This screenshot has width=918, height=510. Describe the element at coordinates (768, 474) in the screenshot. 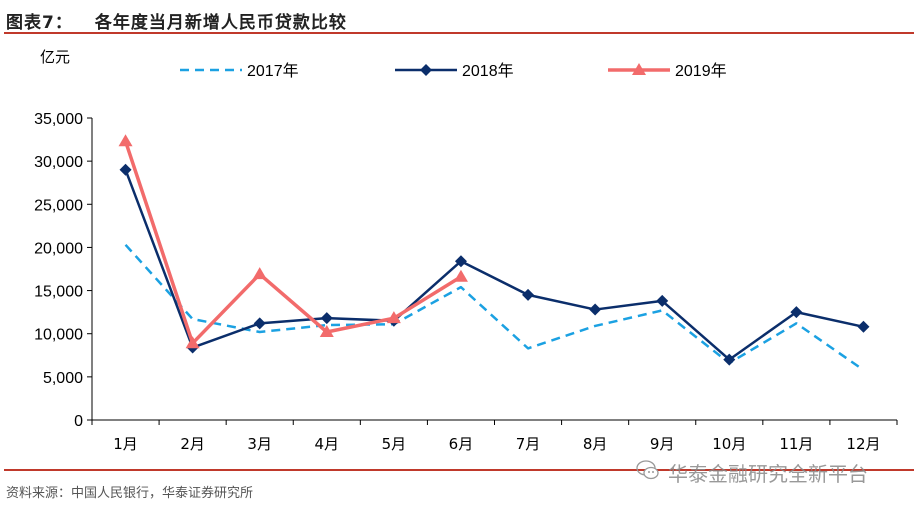

I see `watermark: 华泰金融研究全新平台` at that location.